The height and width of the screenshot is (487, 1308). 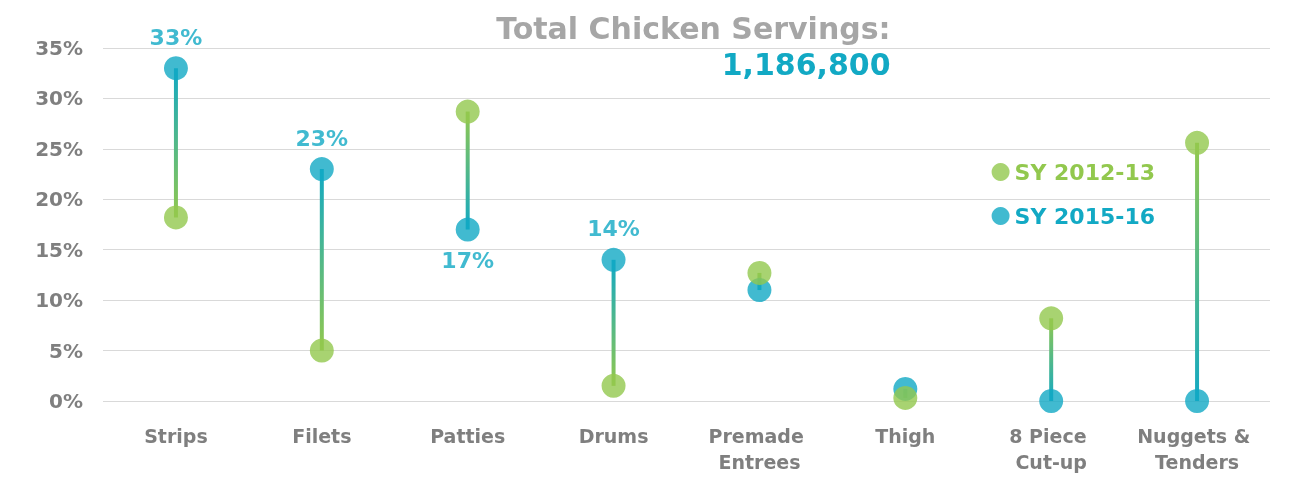 I want to click on y-tick-label: 20%, so click(x=59, y=199).